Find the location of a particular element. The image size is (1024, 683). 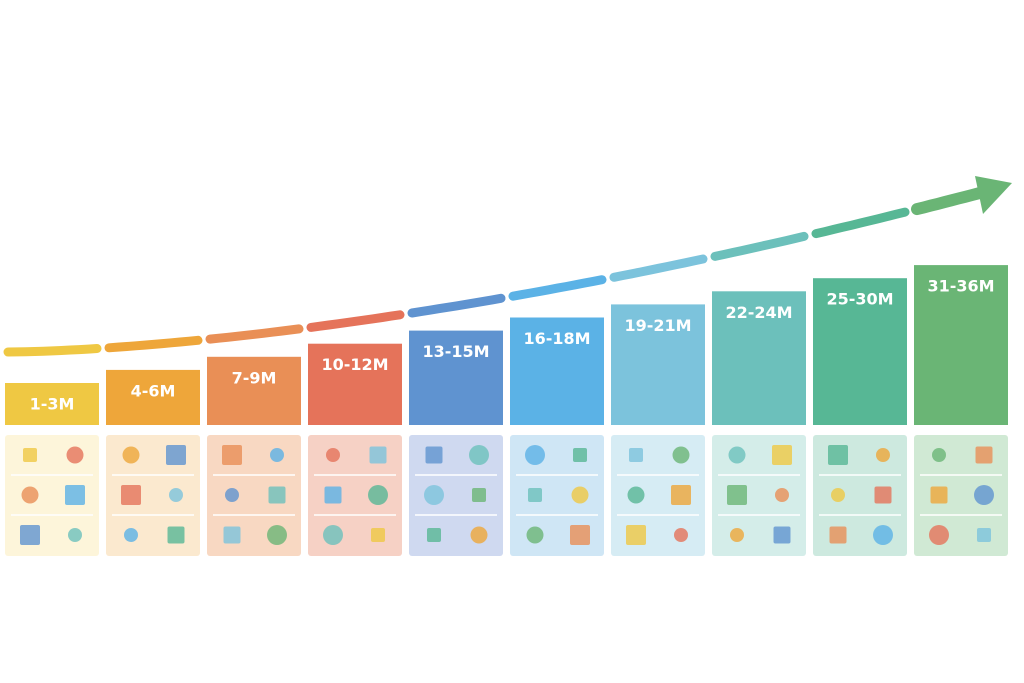

stage-label: 16-18M is located at coordinates (556, 338).